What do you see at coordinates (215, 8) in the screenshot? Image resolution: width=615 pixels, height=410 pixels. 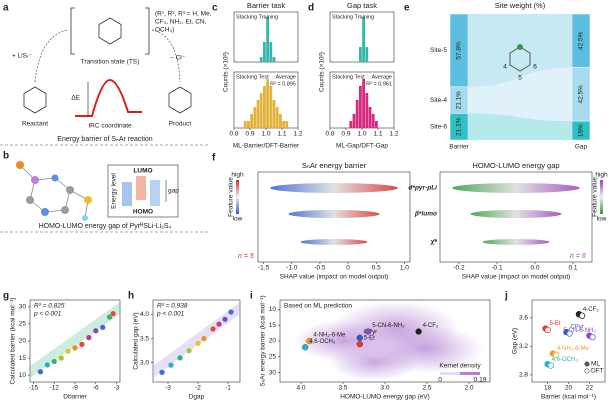 I see `panel-label: c` at bounding box center [215, 8].